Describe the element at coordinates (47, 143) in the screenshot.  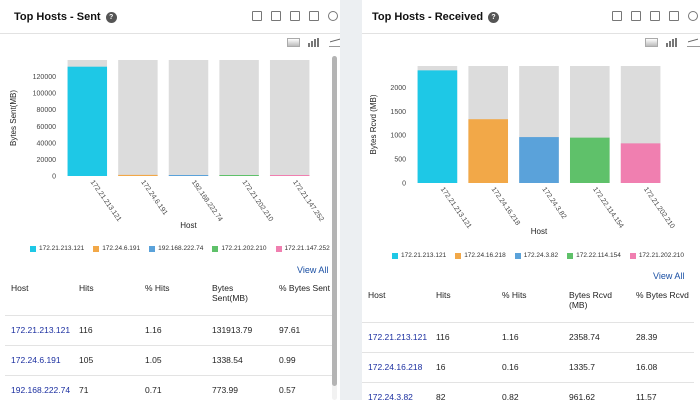
I see `y-tick-label: 40000` at that location.